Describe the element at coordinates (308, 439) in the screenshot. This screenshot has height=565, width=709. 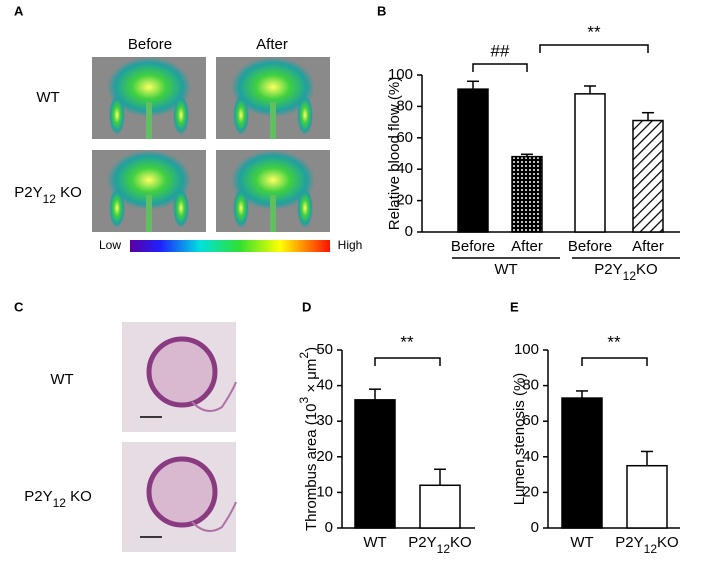
I see `y-axis-label: Thrombus area (103 × μm2)` at that location.